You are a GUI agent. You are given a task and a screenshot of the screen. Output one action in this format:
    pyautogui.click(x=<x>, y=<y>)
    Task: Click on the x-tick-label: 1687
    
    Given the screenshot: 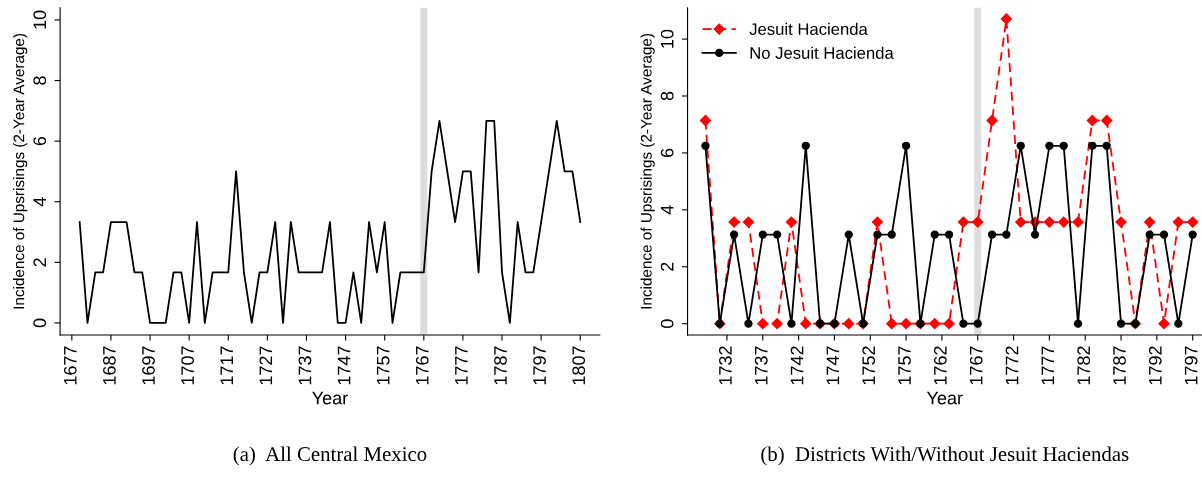 What is the action you would take?
    pyautogui.click(x=109, y=365)
    